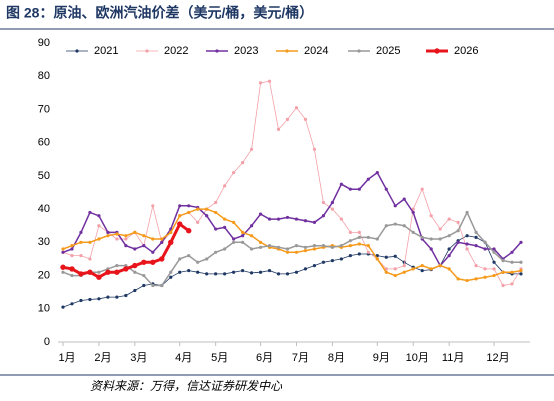 This screenshot has height=401, width=554. Describe the element at coordinates (44, 176) in the screenshot. I see `y-tick-label: 50` at that location.